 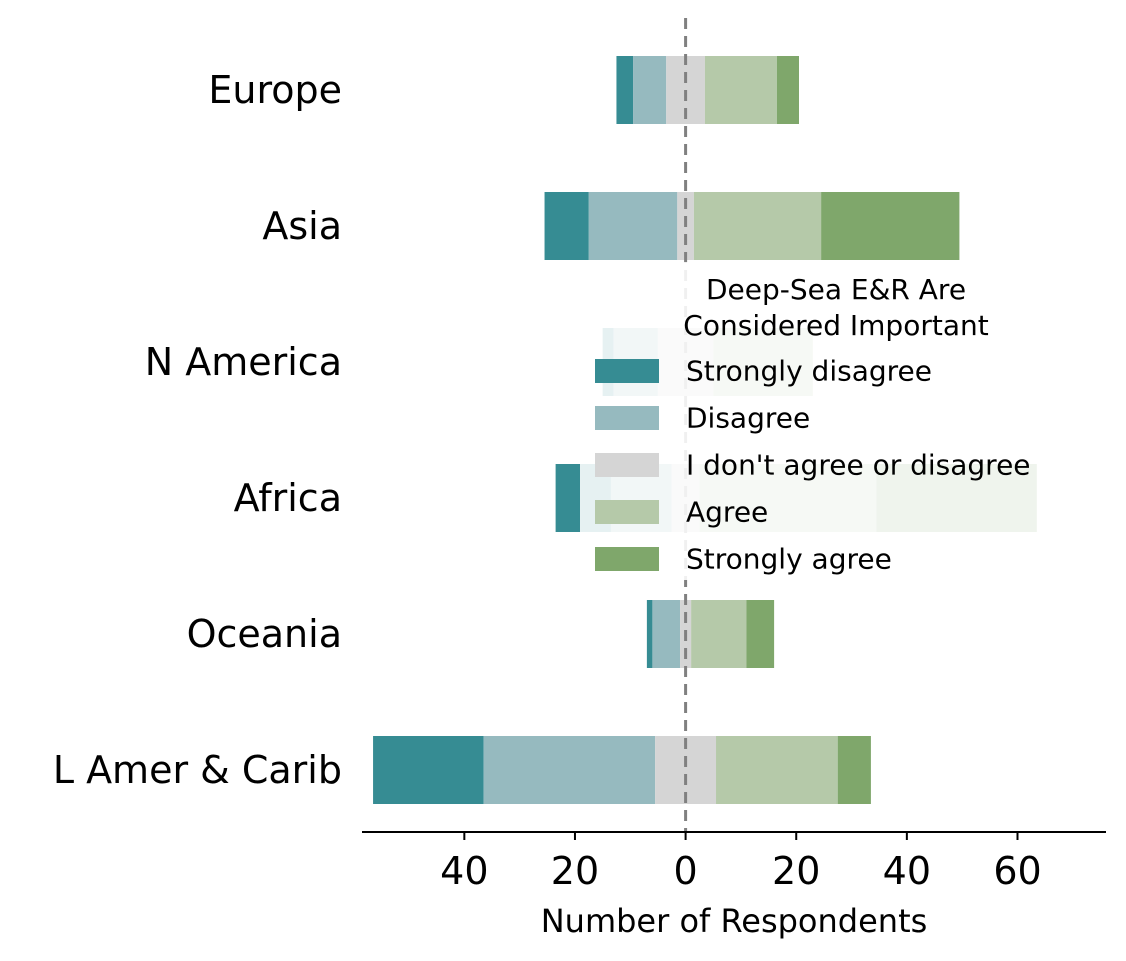 I want to click on x-tick-label: 60, so click(x=1017, y=871).